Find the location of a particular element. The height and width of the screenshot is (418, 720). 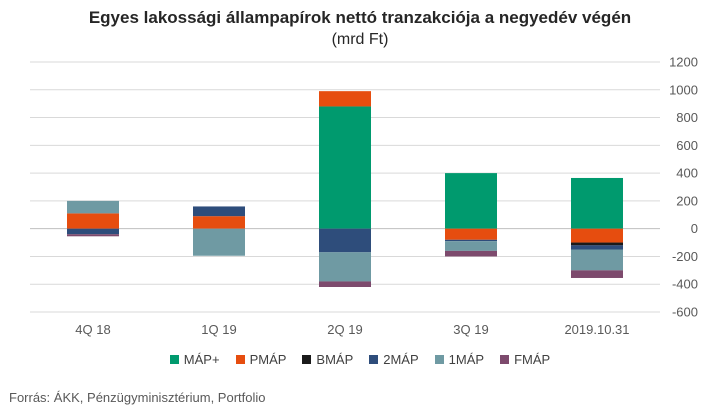

y-tick-label: 0 is located at coordinates (694, 228).